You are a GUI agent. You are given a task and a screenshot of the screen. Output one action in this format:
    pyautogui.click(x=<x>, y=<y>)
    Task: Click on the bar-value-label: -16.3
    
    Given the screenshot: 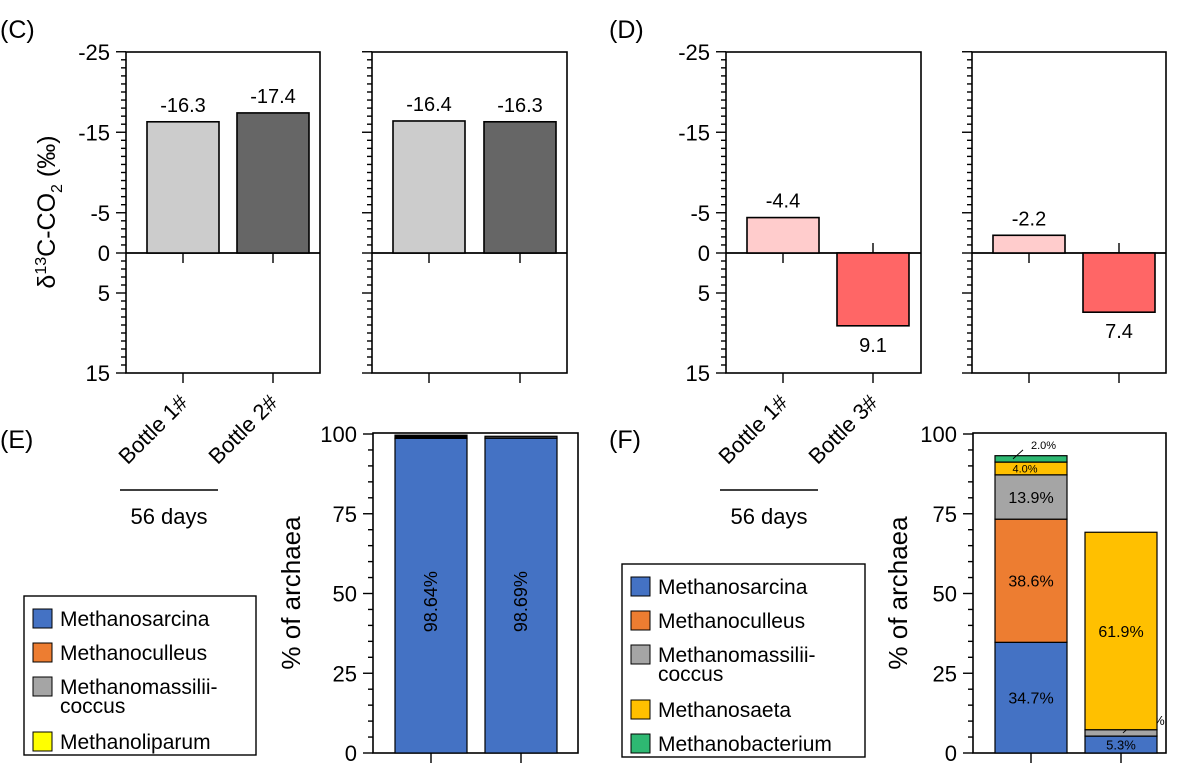 What is the action you would take?
    pyautogui.click(x=520, y=106)
    